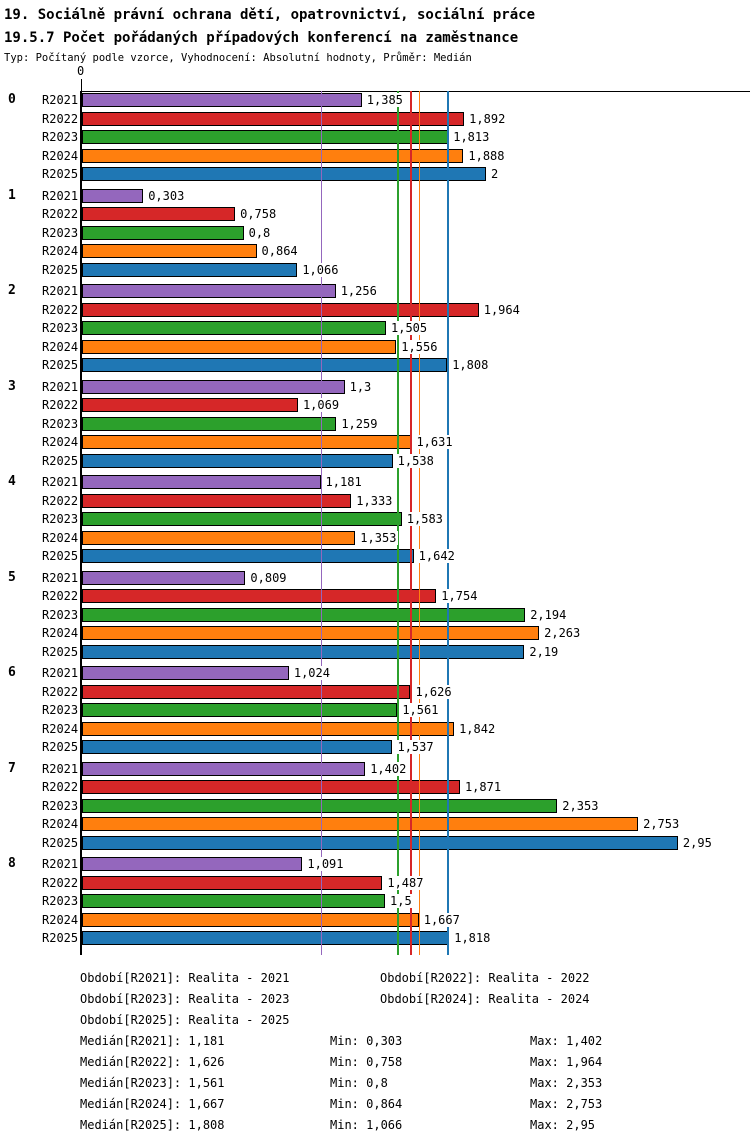 This screenshot has width=750, height=1136. Describe the element at coordinates (12, 768) in the screenshot. I see `group-label: 7` at that location.